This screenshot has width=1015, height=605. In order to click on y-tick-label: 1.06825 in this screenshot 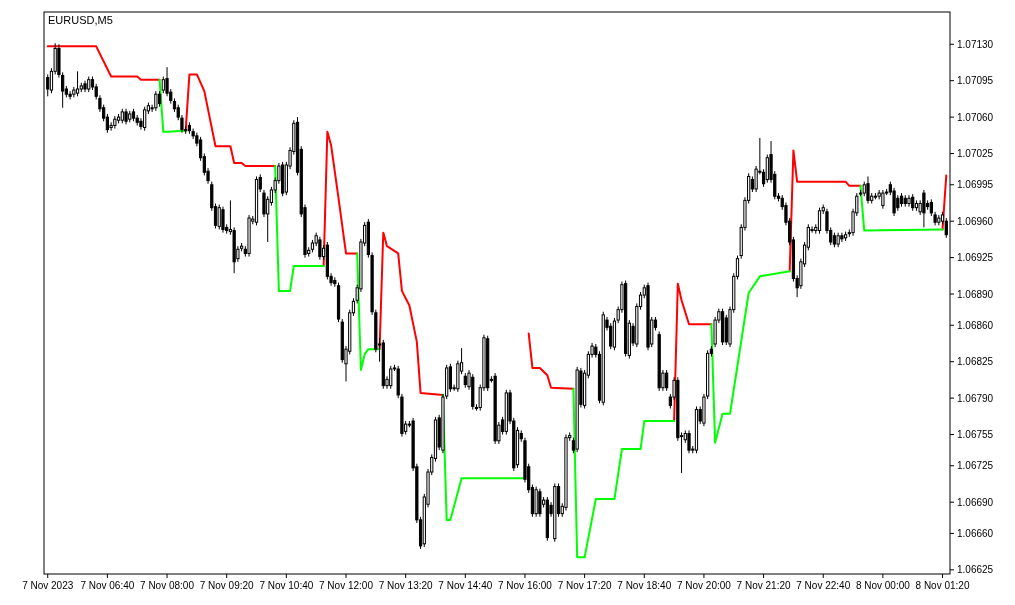, I will do `click(975, 362)`.